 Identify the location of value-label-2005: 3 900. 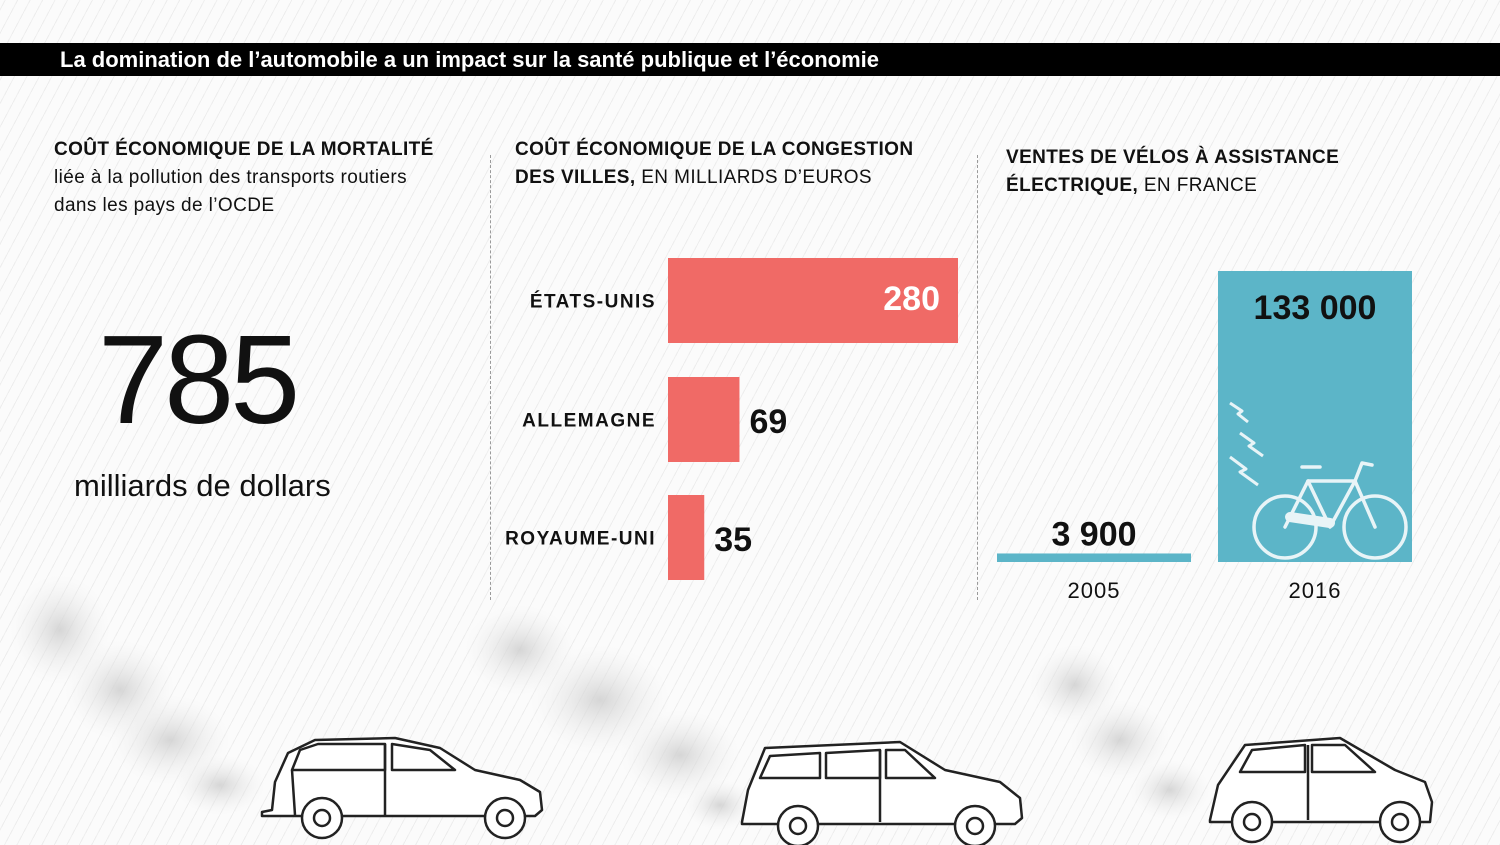
(1093, 534).